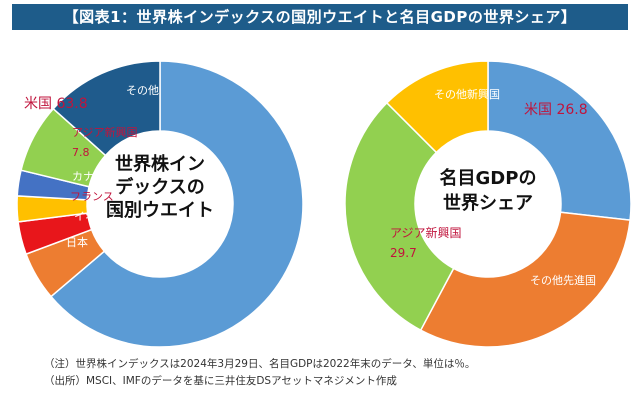 This screenshot has height=403, width=640. What do you see at coordinates (142, 90) in the screenshot?
I see `donut-0-slice-label-6: その他` at bounding box center [142, 90].